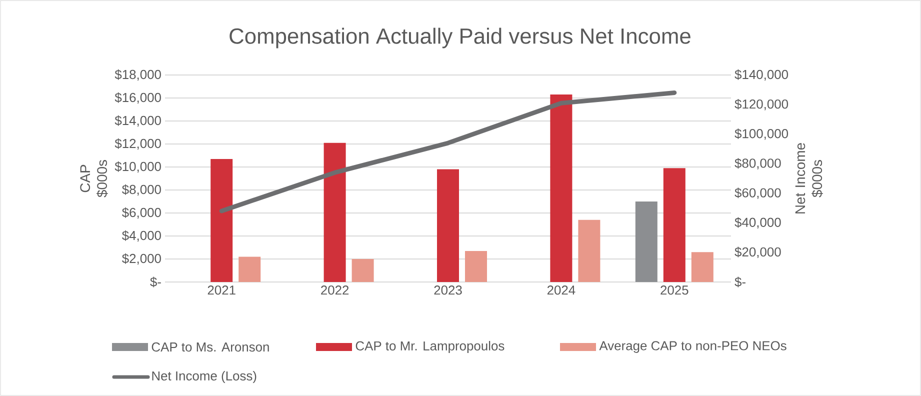  Describe the element at coordinates (210, 347) in the screenshot. I see `legend-label: CAP to Ms. Aronson` at that location.